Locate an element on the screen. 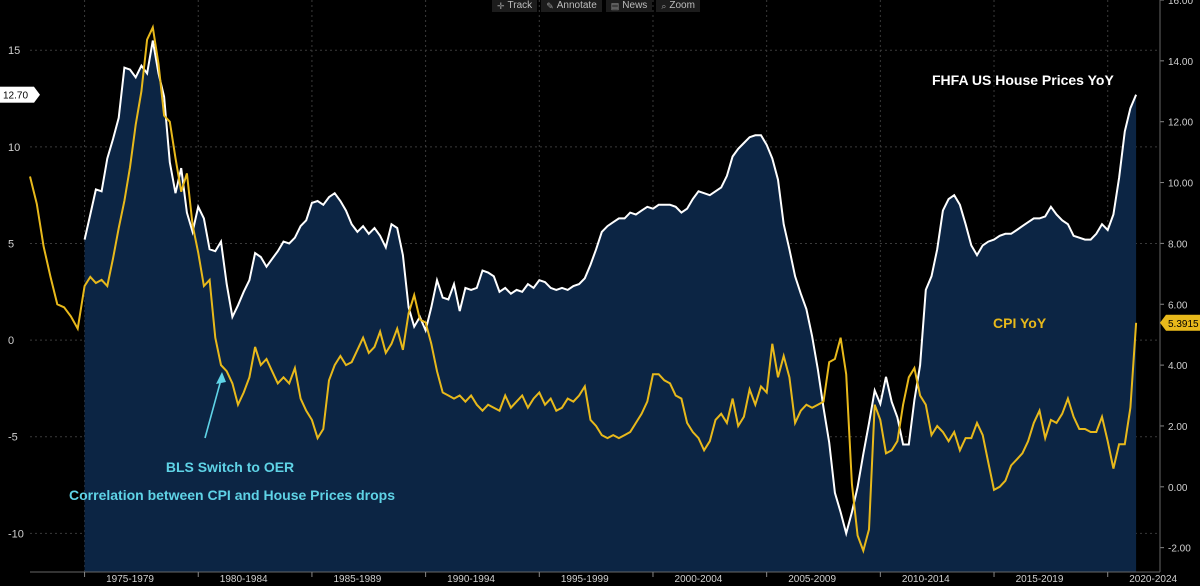  left-axis-tick-label: 10 is located at coordinates (14, 148).